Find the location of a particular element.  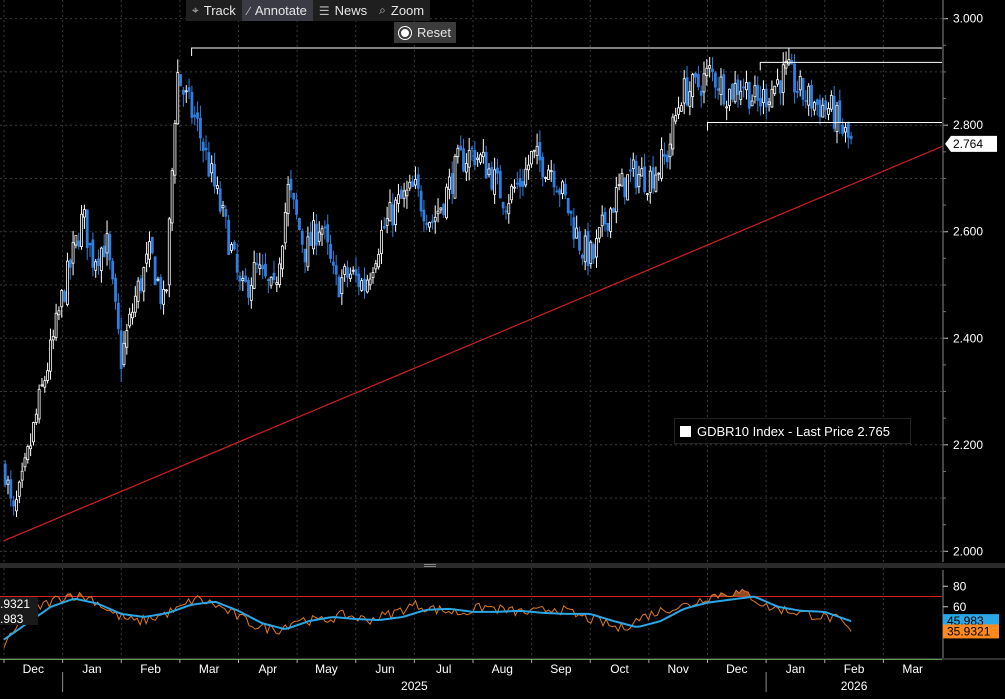

track-button: ⌖ Track is located at coordinates (214, 10).